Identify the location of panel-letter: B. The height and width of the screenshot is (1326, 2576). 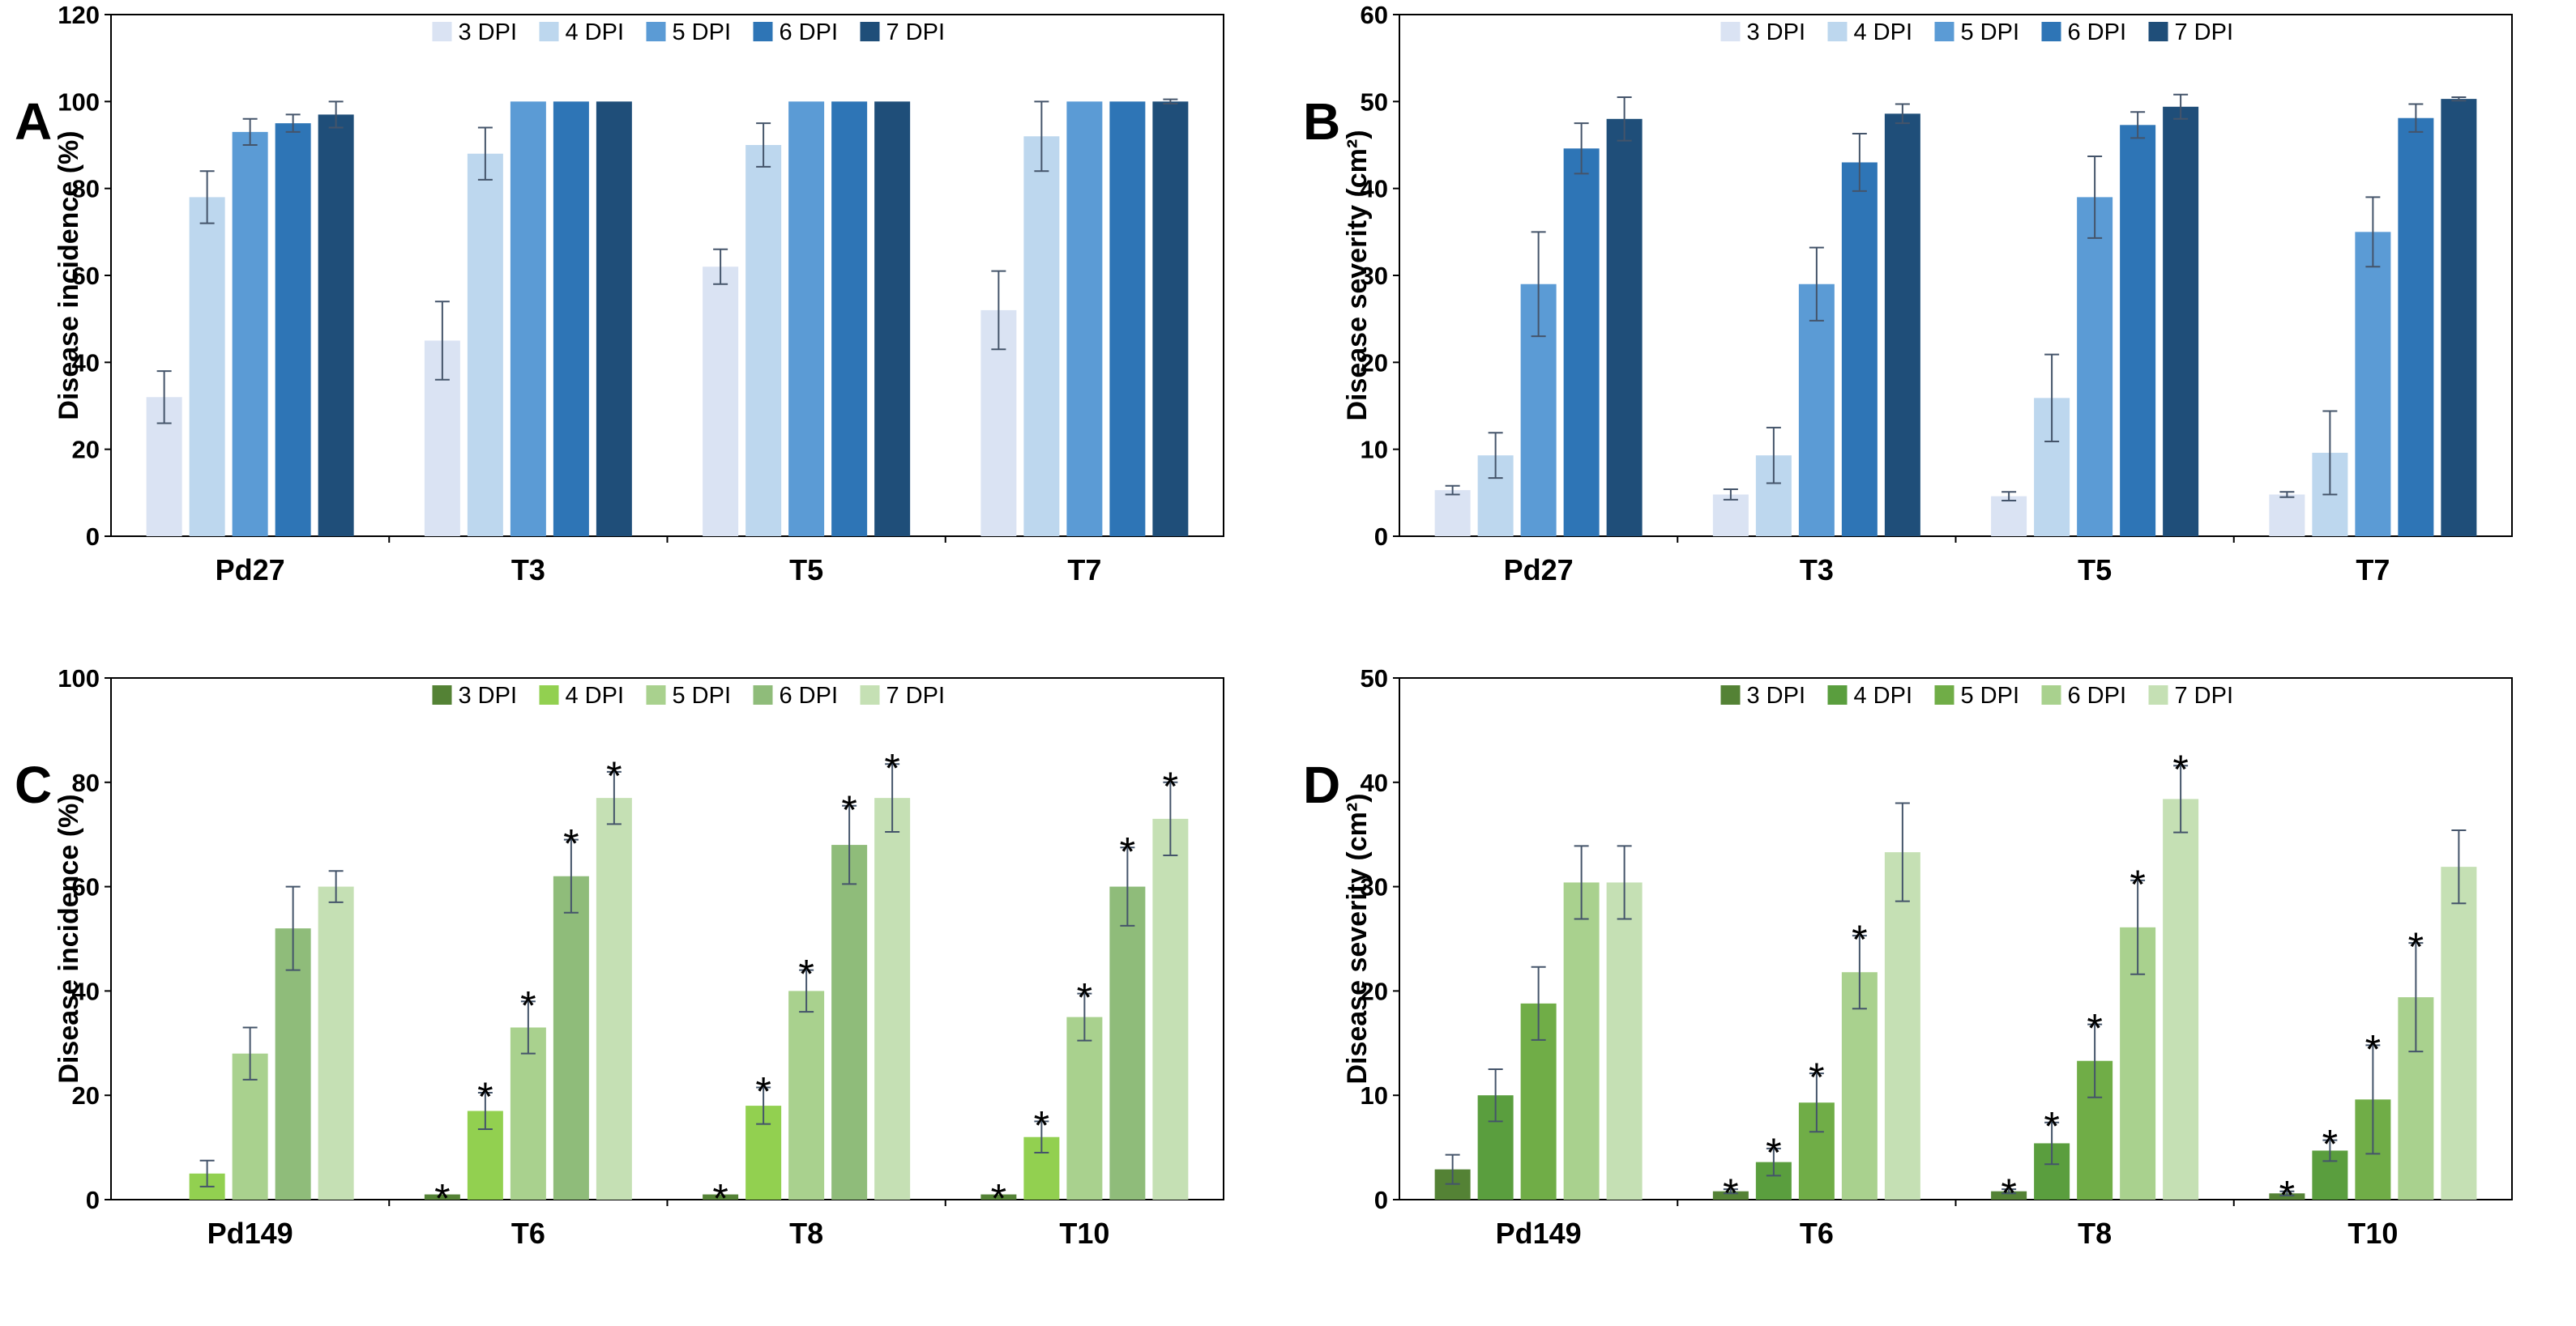
(1321, 121).